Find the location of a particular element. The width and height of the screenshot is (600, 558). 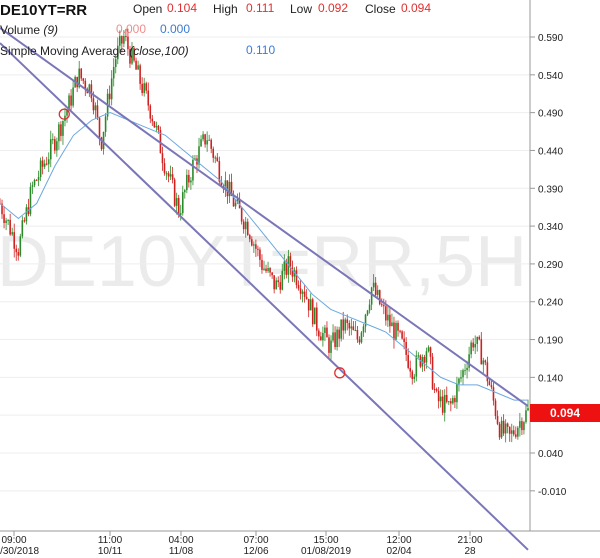

y-tick-label: 0.490 is located at coordinates (550, 114).